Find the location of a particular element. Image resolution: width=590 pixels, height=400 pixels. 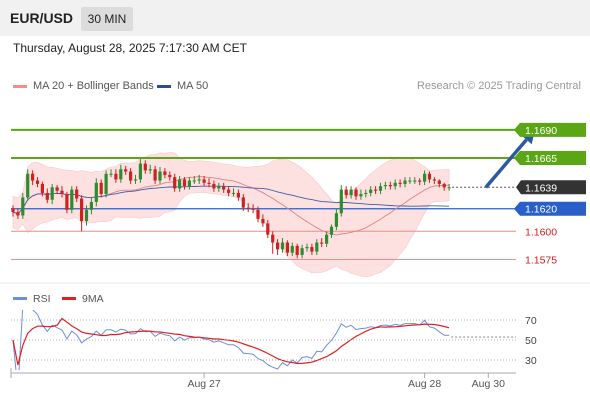

chart-datetime: Thursday, August 28, 2025 7:17:30 AM CET is located at coordinates (130, 48).